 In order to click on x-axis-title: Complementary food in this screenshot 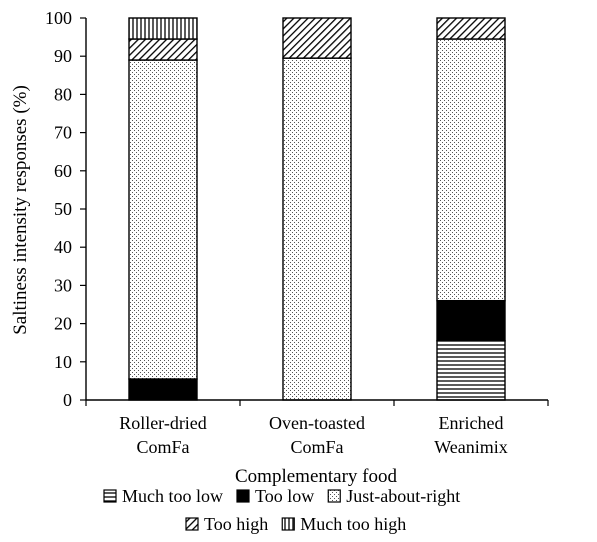, I will do `click(316, 476)`.